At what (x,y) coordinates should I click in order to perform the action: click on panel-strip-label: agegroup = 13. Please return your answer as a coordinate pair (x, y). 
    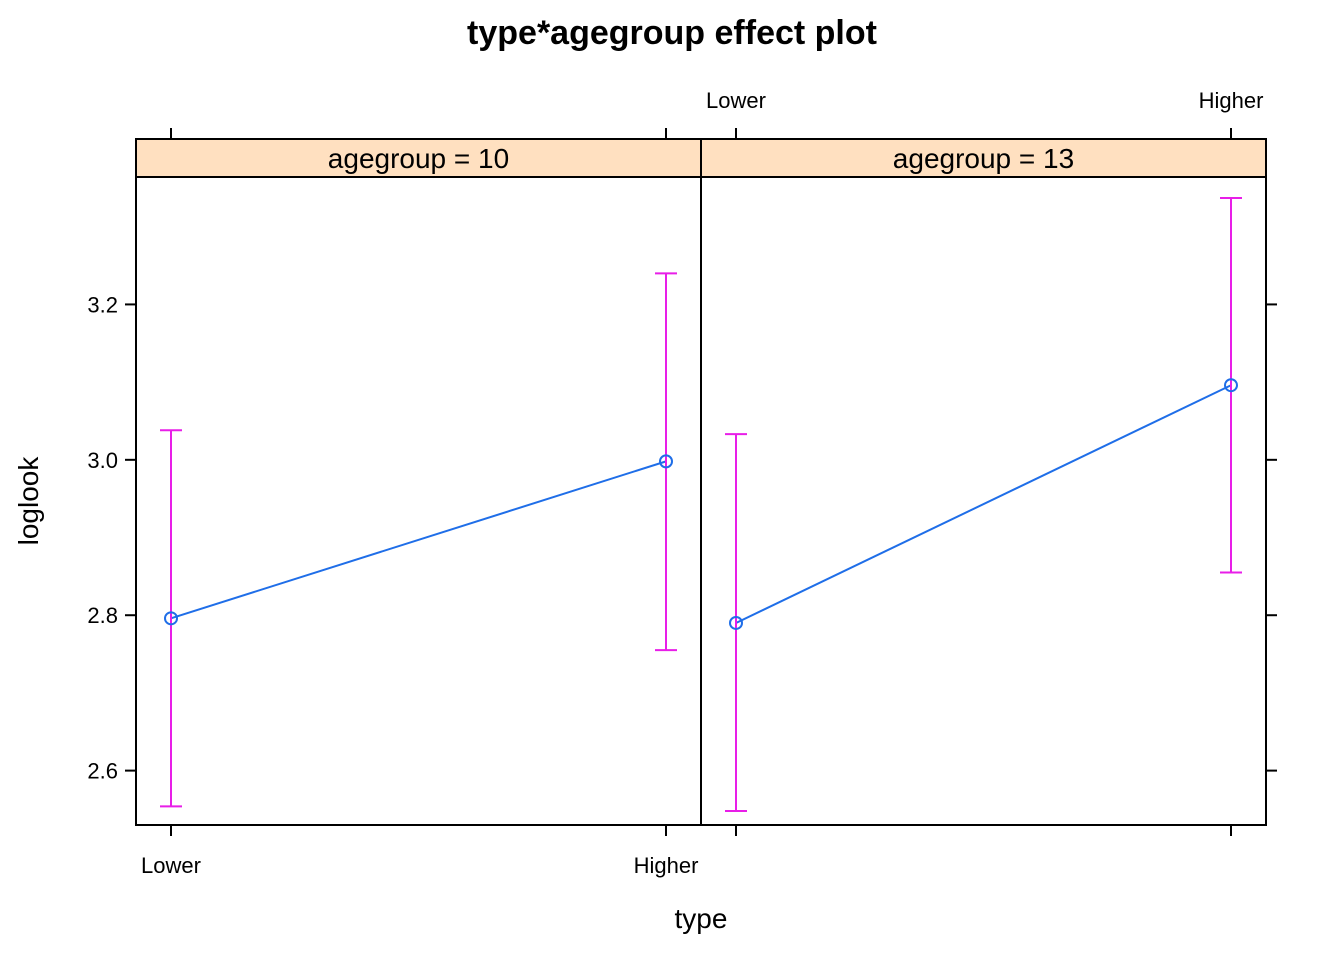
    Looking at the image, I should click on (983, 158).